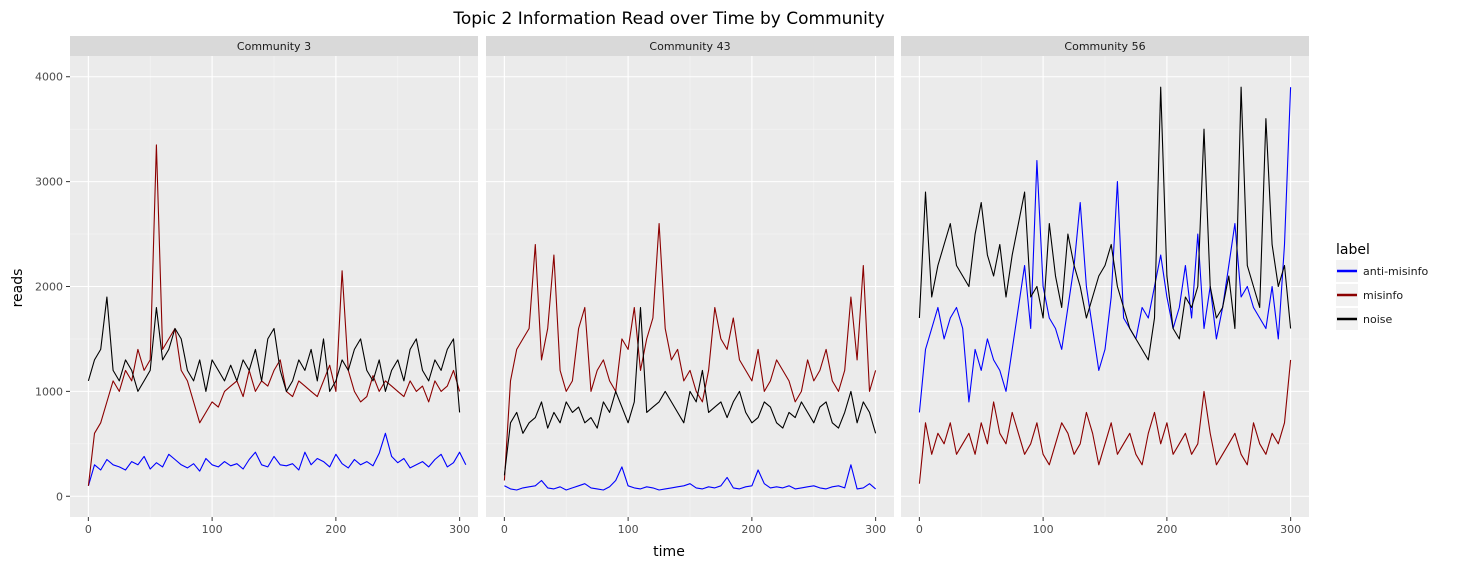  I want to click on facet-strip-label: Community 43, so click(689, 46).